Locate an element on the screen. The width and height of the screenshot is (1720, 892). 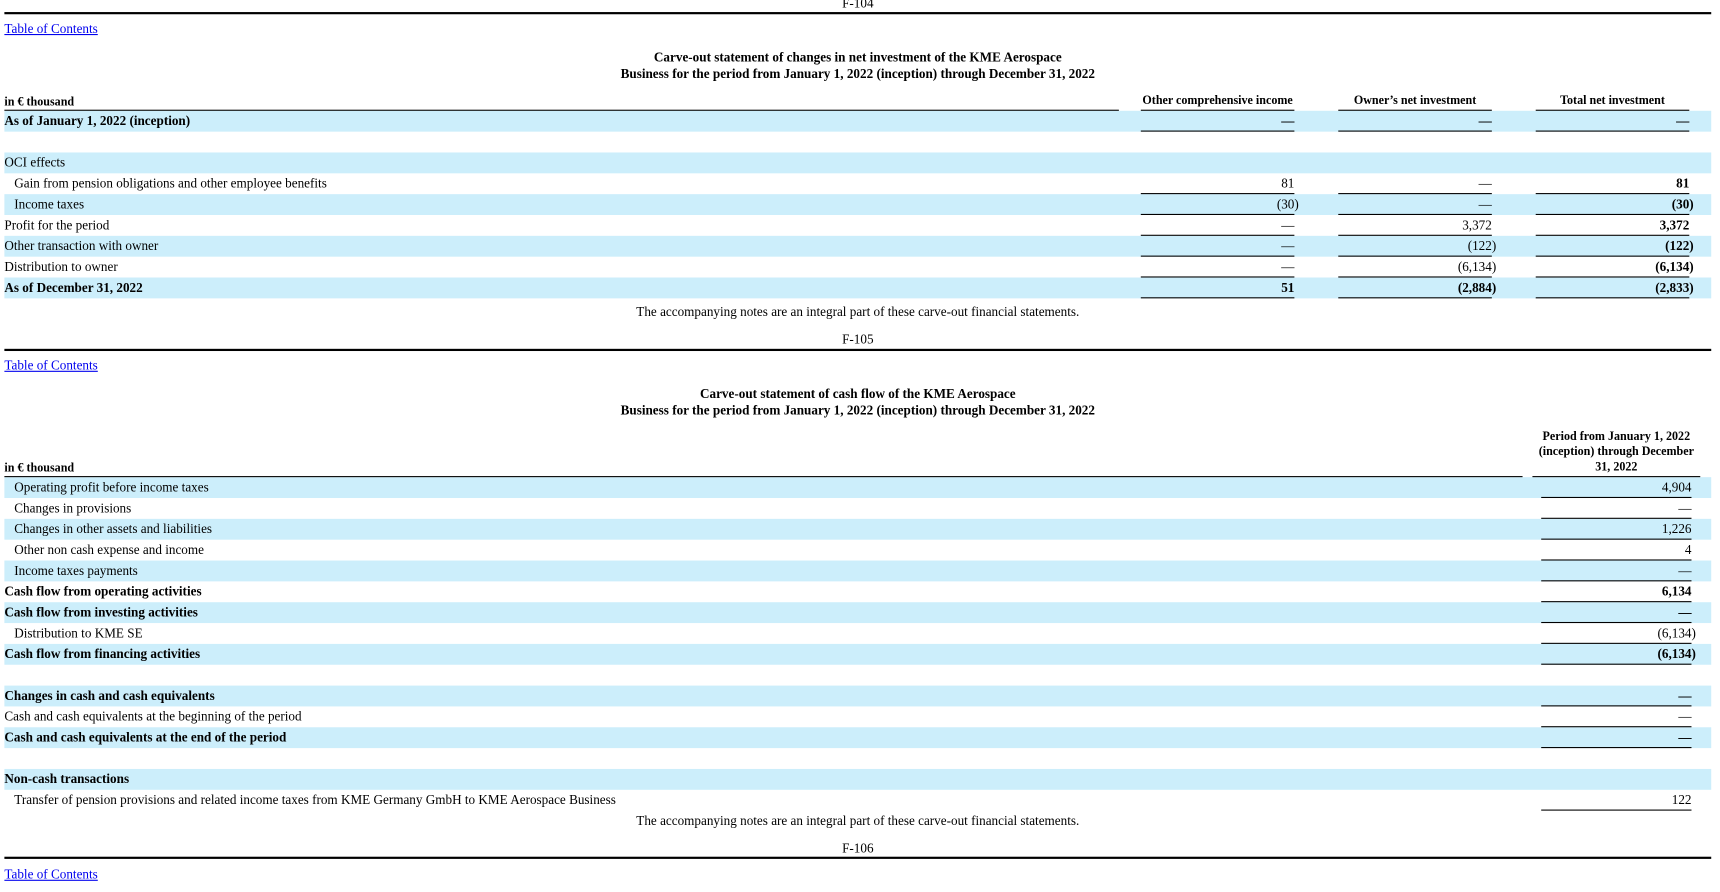
value: (30) is located at coordinates (1682, 204).